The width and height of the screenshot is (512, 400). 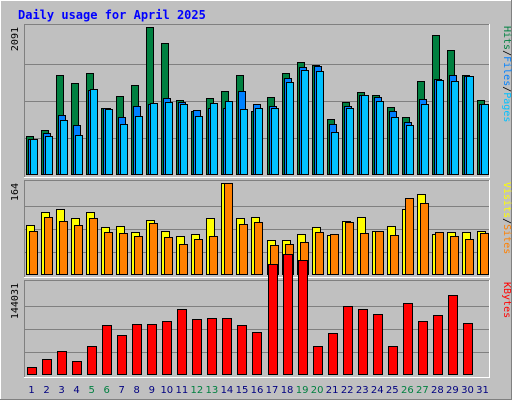 What do you see at coordinates (392, 390) in the screenshot?
I see `day-label-25: 25` at bounding box center [392, 390].